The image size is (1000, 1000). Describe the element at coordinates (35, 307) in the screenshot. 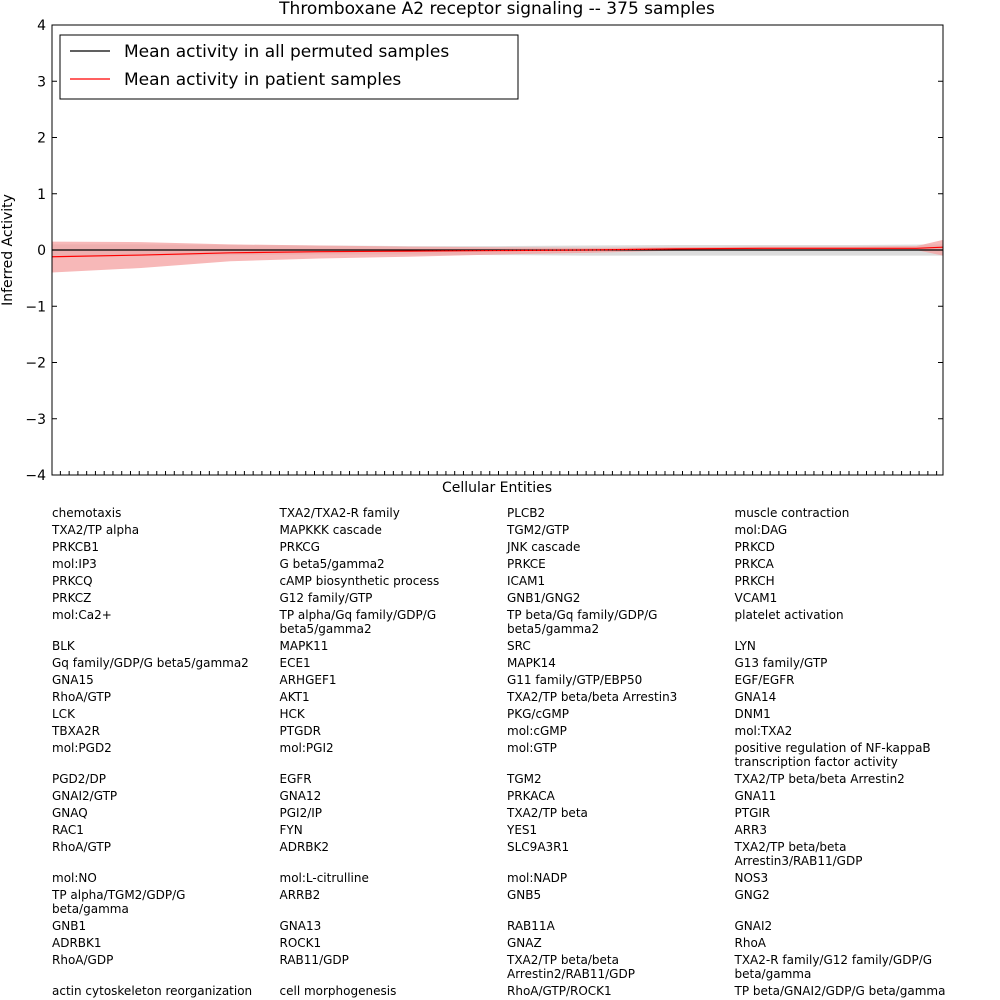

I see `y-tick-label: −1` at that location.